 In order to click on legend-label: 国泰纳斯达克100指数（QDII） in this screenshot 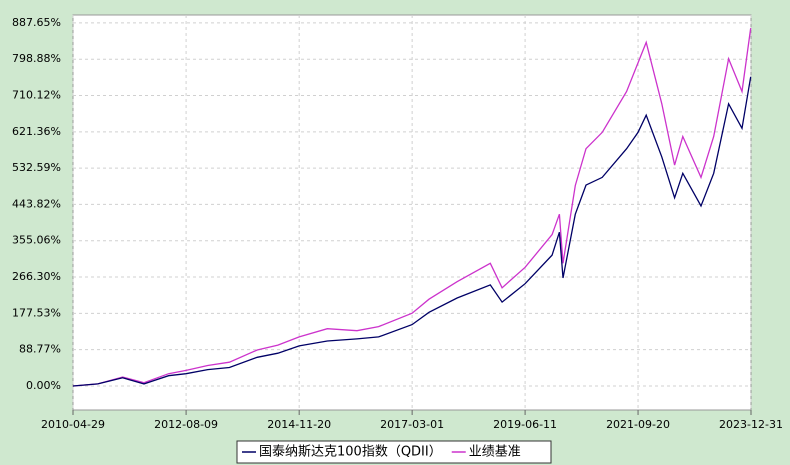, I will do `click(350, 452)`.